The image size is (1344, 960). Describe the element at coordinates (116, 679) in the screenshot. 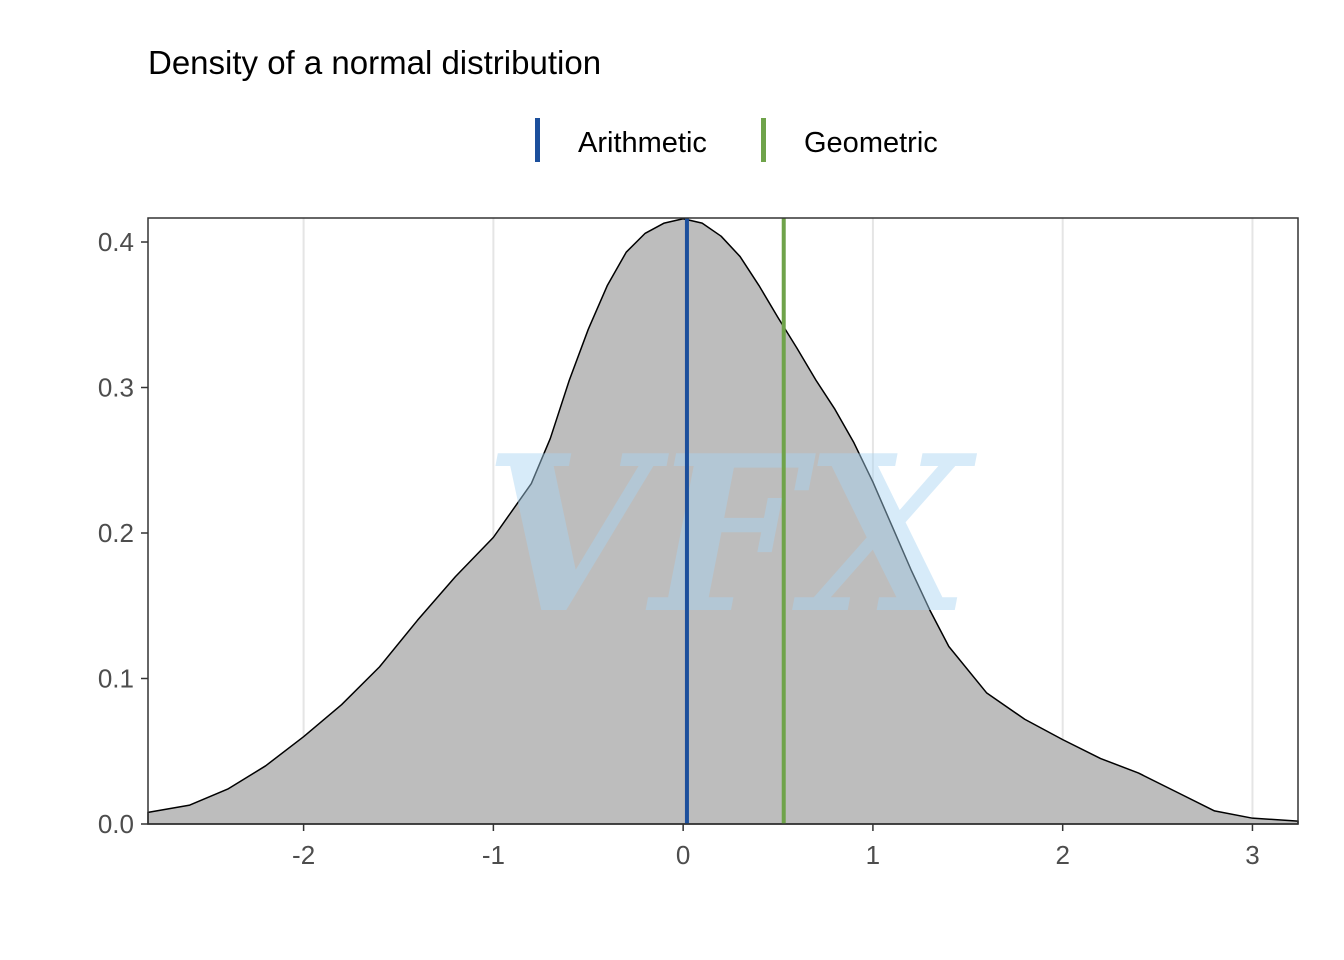

I see `y-tick-label-1: 0.1` at that location.